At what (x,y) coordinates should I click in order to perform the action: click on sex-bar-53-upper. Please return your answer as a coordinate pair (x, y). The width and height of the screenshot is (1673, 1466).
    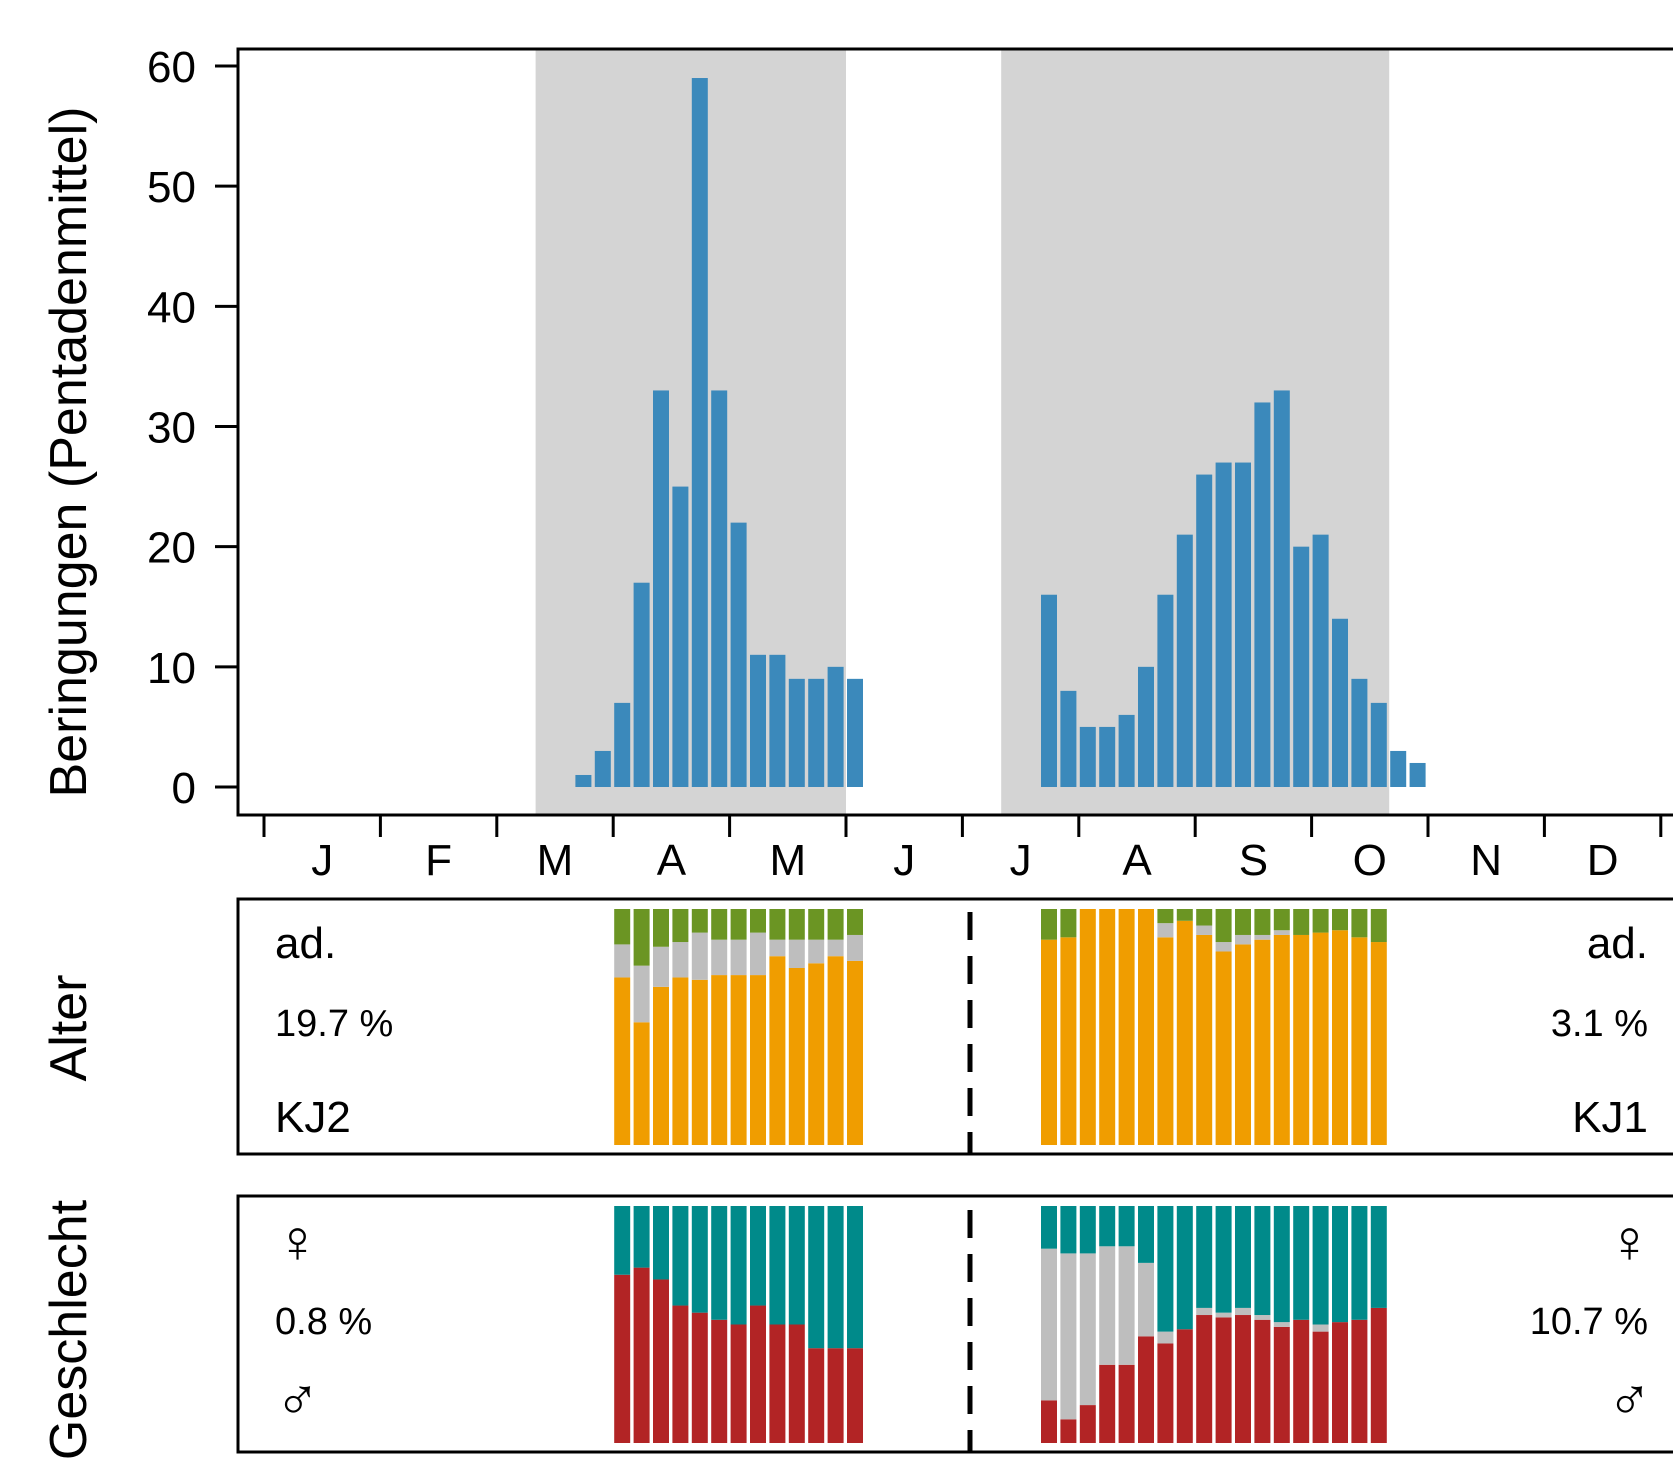
    Looking at the image, I should click on (1281, 1264).